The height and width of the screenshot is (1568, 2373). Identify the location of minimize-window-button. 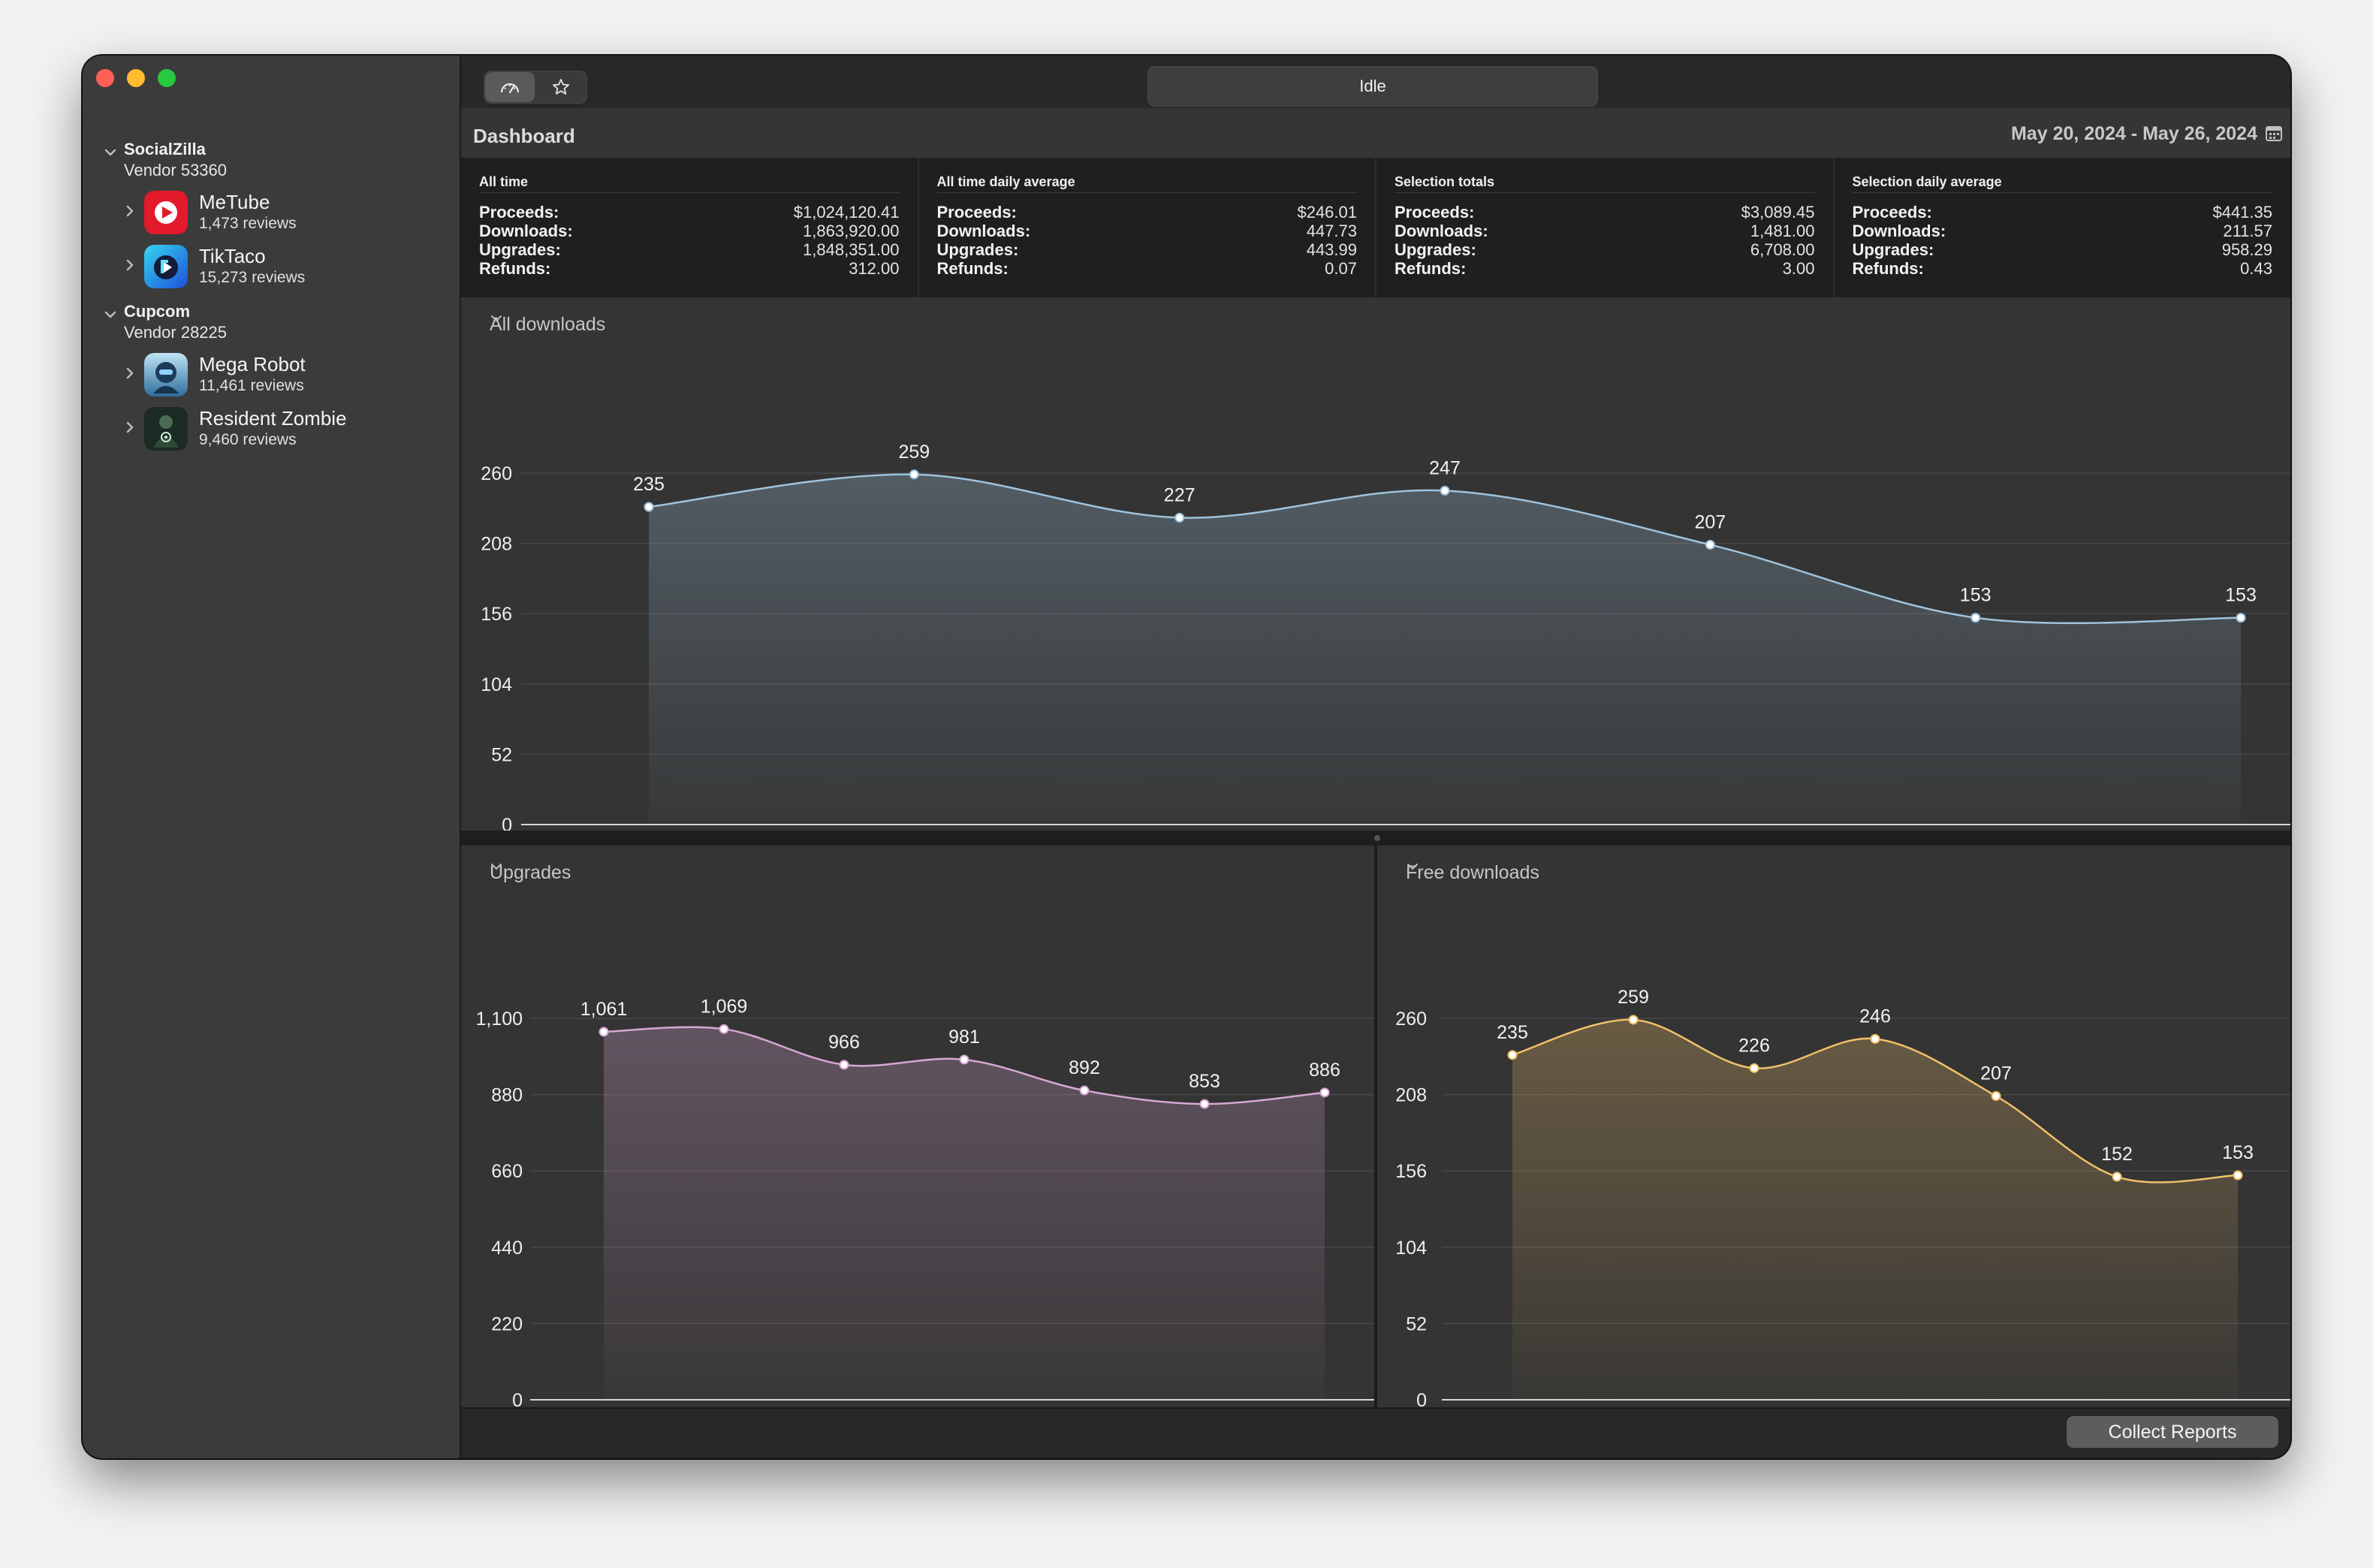
(136, 78).